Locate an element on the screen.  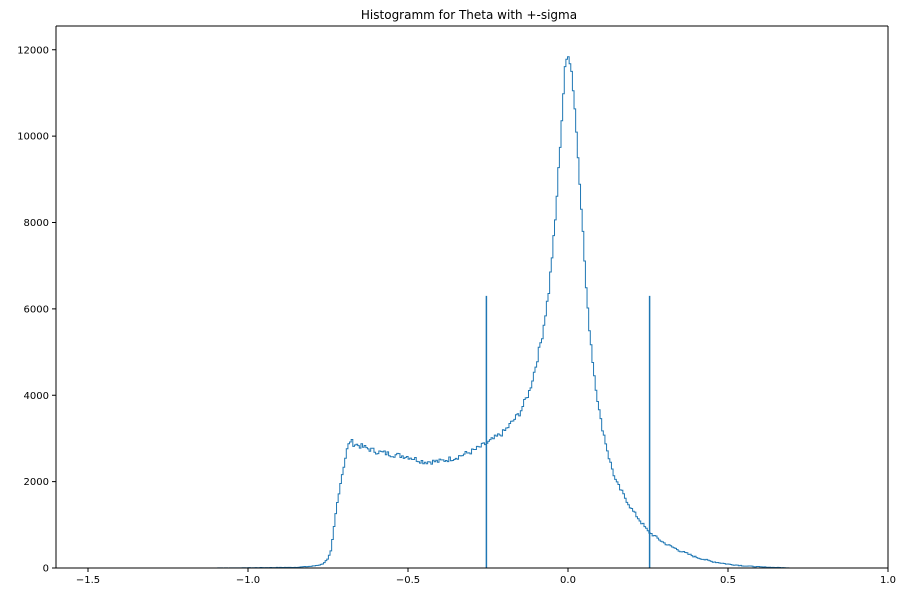
y-tick-label: 8000 is located at coordinates (36, 223).